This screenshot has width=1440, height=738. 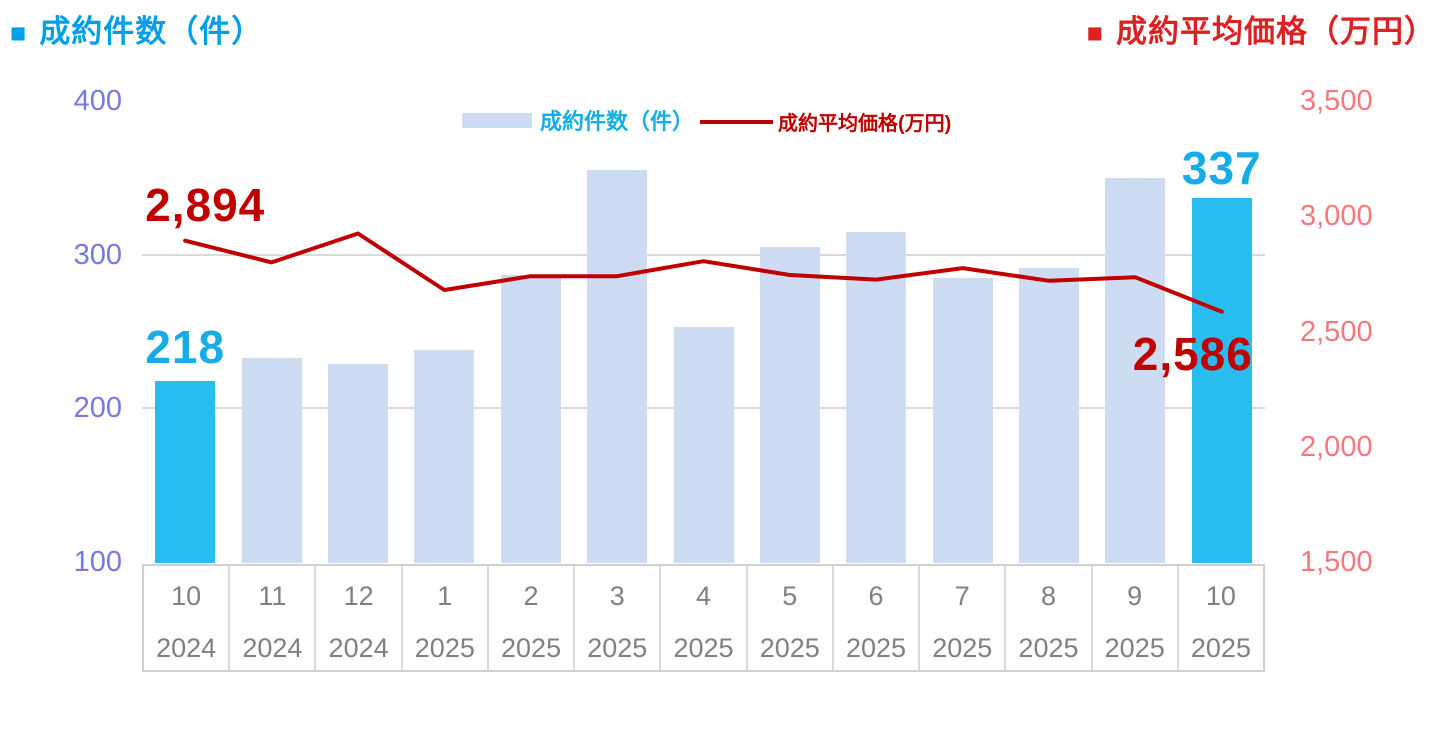 What do you see at coordinates (19, 33) in the screenshot?
I see `blue-square-icon: ■` at bounding box center [19, 33].